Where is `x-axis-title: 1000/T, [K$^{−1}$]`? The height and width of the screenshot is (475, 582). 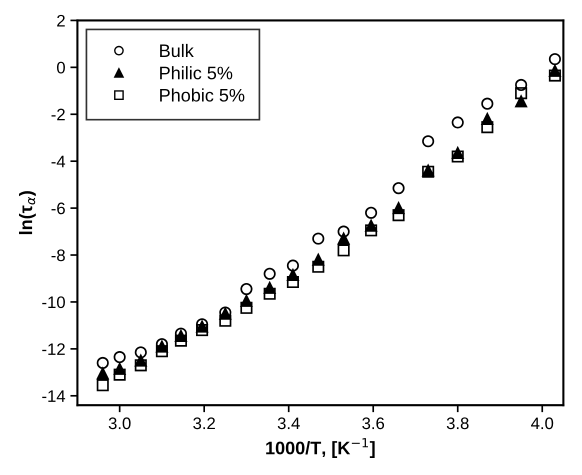 x-axis-title: 1000/T, [K$^{−1}$] is located at coordinates (320, 448).